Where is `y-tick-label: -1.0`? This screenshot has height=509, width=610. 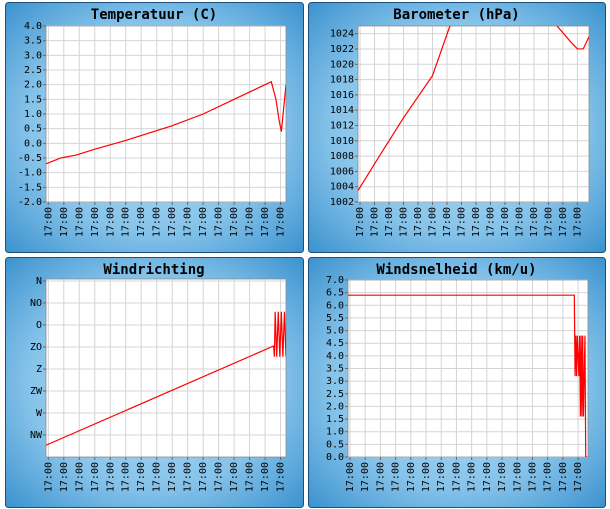 y-tick-label: -1.0 is located at coordinates (30, 173).